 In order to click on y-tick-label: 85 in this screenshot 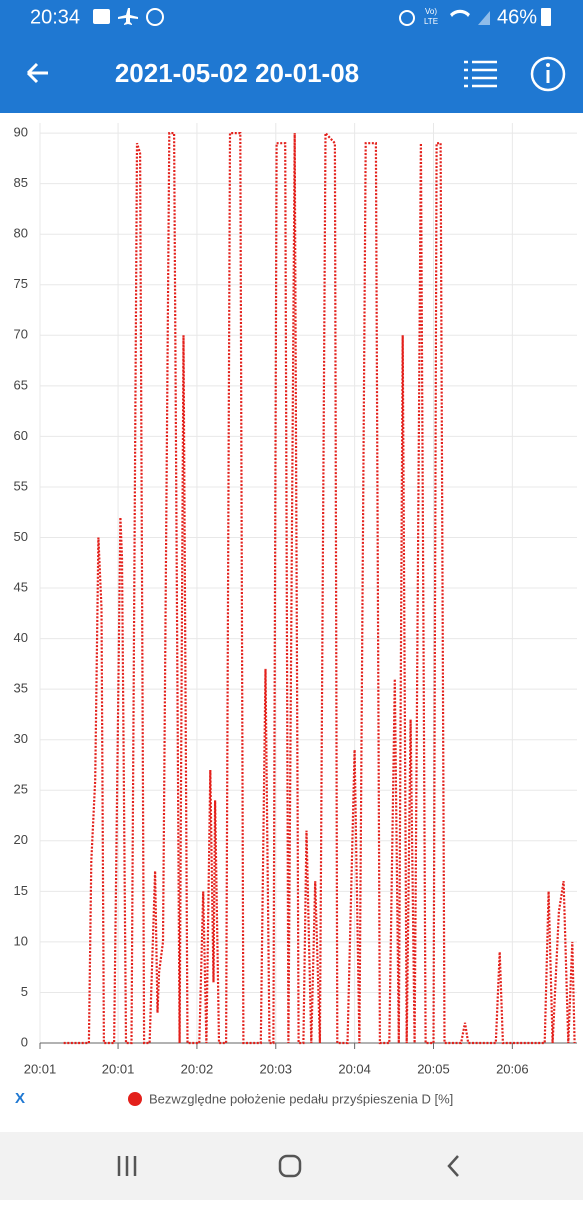, I will do `click(21, 182)`.